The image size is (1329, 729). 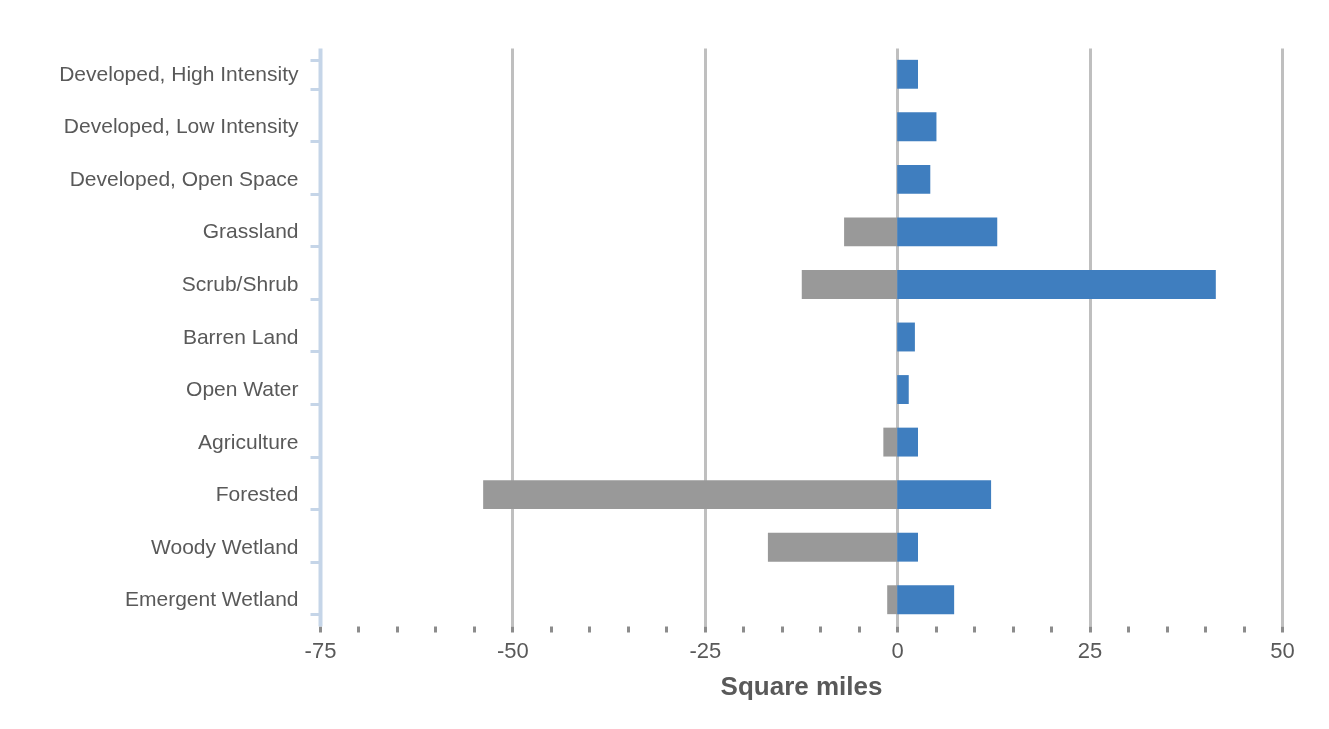 I want to click on y-tick-label: Developed, Open Space, so click(x=184, y=178).